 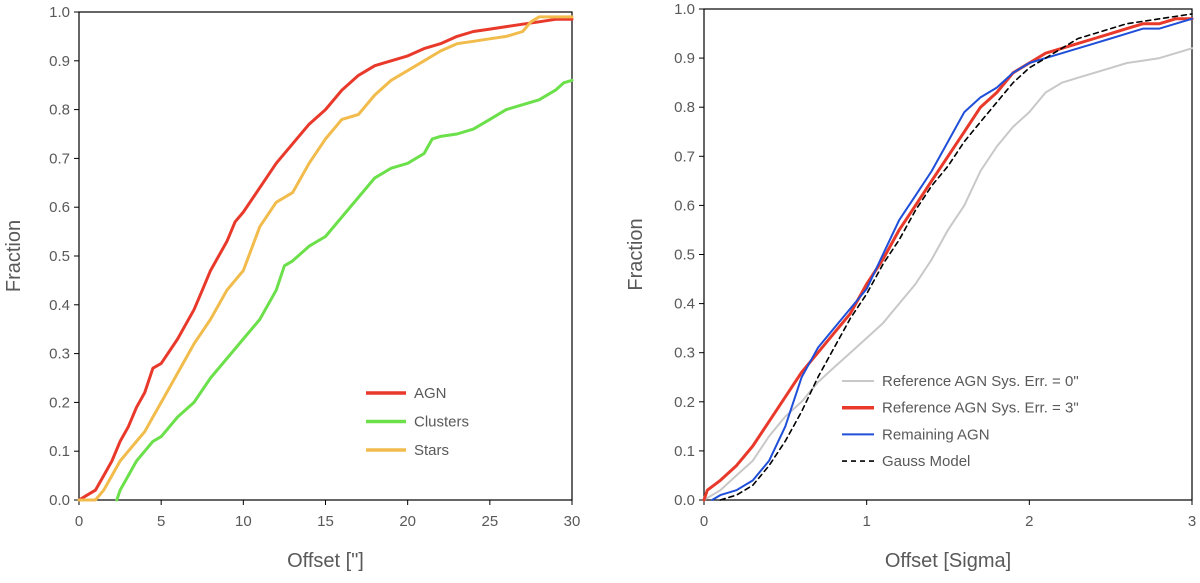 What do you see at coordinates (1192, 521) in the screenshot?
I see `x-tick-label: 3` at bounding box center [1192, 521].